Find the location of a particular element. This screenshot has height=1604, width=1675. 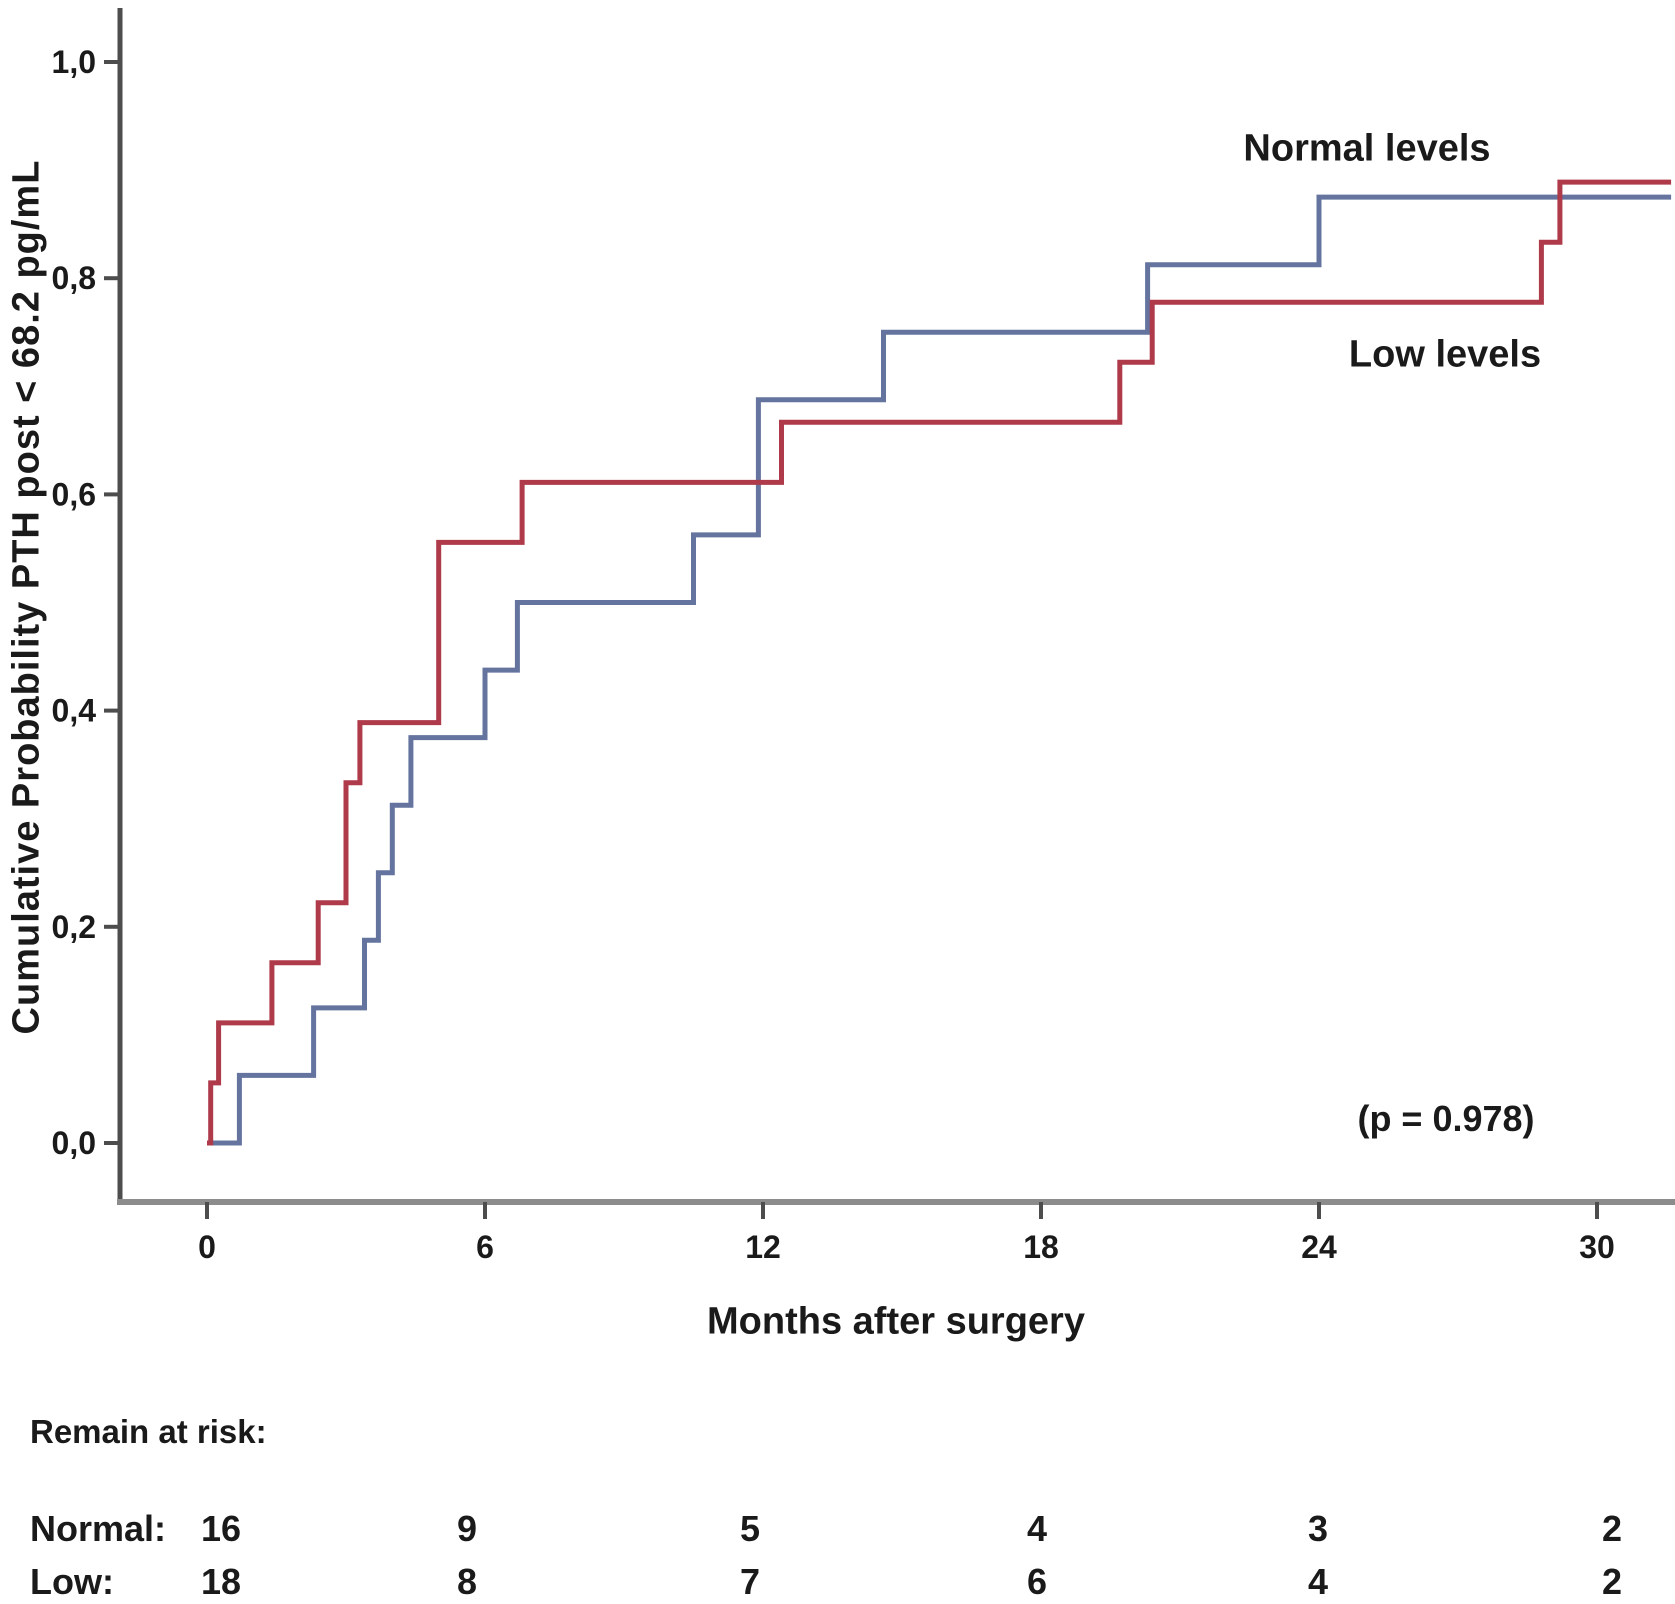

y-tick-label: 0,4 is located at coordinates (74, 711).